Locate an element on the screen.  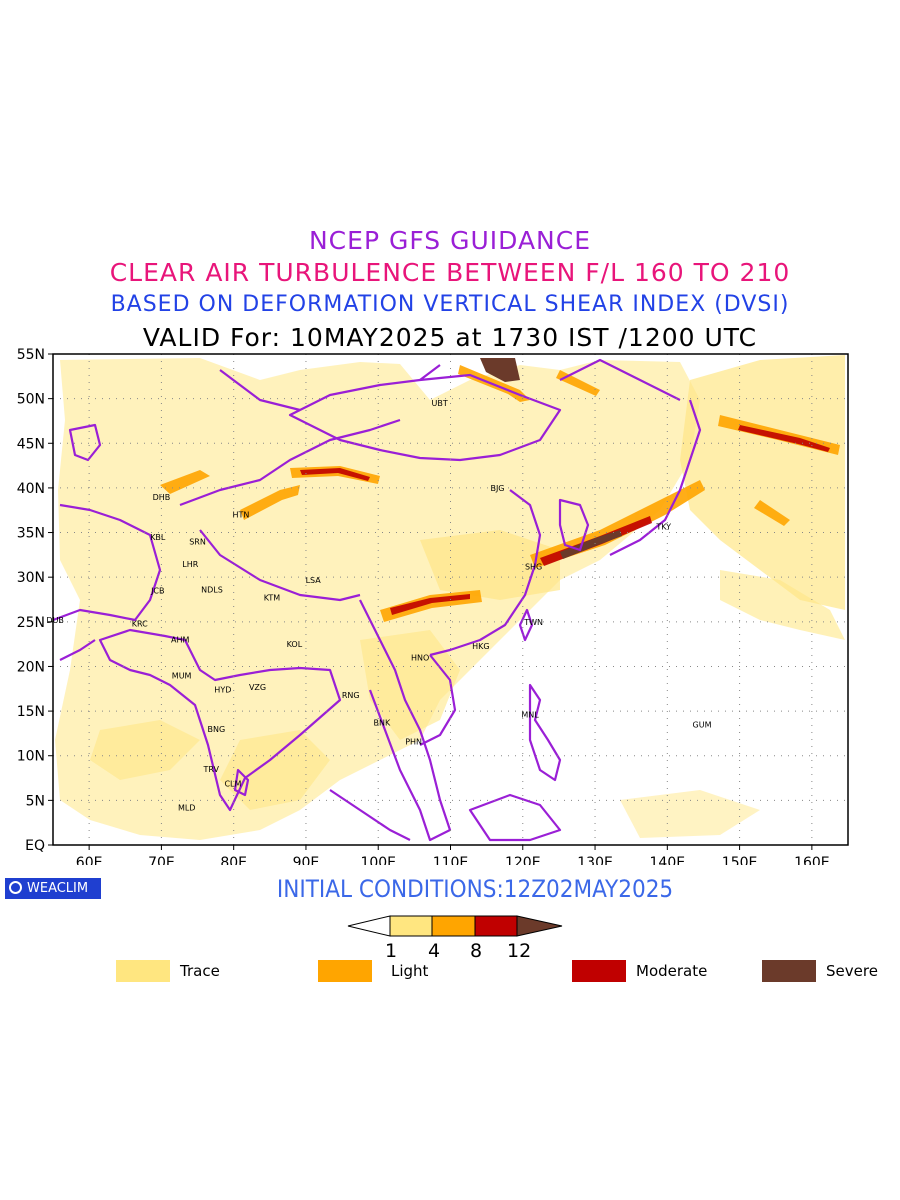
colorbar-tick-8: 8 is located at coordinates (476, 951).